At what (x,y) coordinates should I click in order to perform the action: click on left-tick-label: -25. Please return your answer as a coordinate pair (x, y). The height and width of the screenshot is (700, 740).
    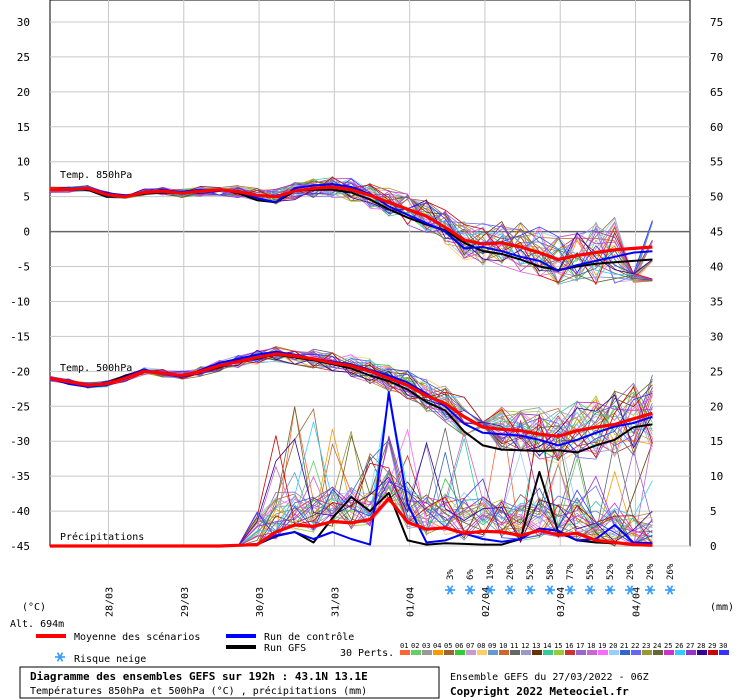
    Looking at the image, I should click on (20, 406).